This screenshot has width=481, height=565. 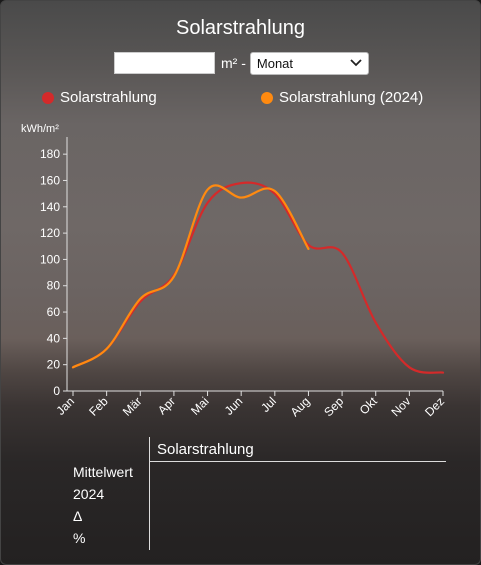 I want to click on y-tick-label: 40, so click(x=54, y=338).